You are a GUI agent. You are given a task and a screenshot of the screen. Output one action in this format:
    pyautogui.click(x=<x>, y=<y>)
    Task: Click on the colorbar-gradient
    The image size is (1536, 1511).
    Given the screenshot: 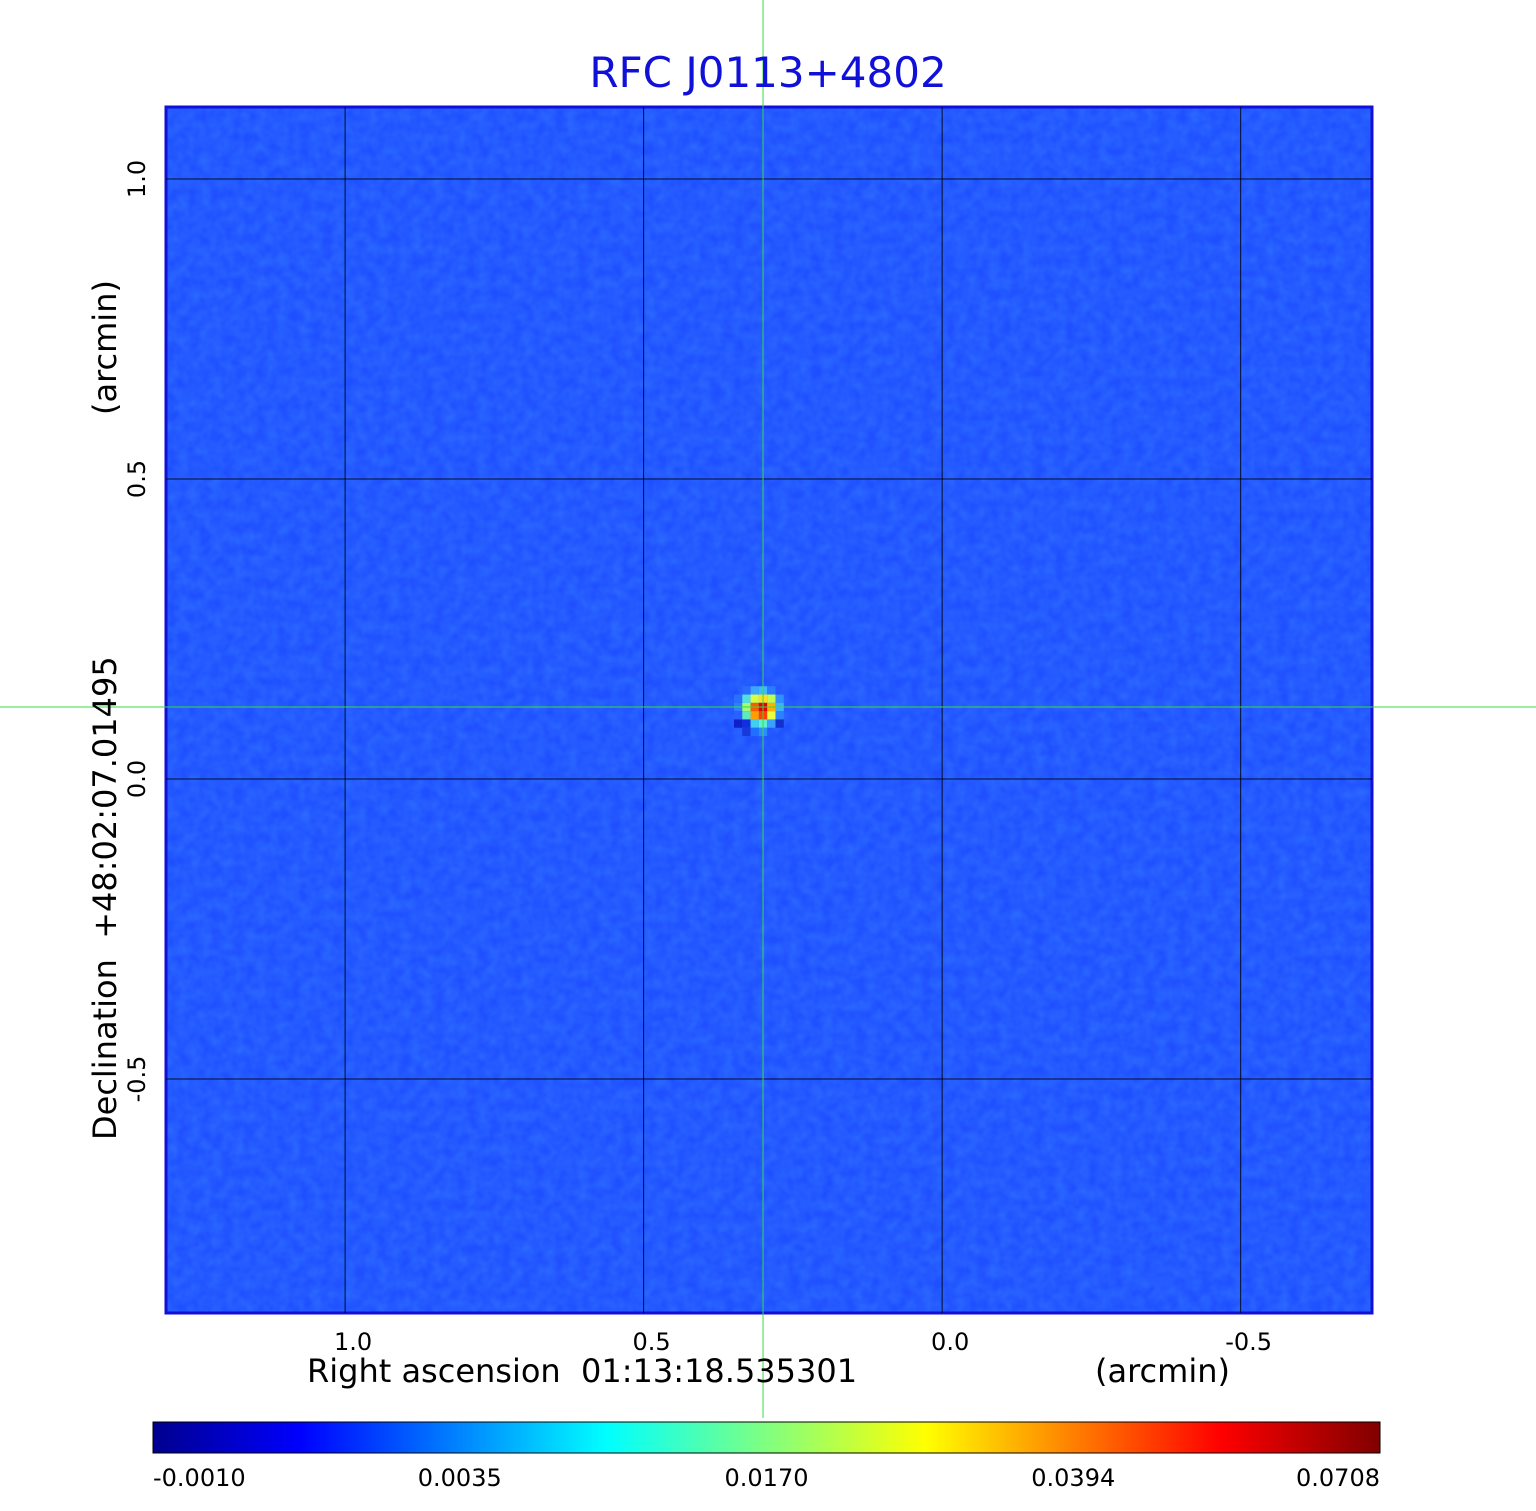 What is the action you would take?
    pyautogui.click(x=766, y=1437)
    